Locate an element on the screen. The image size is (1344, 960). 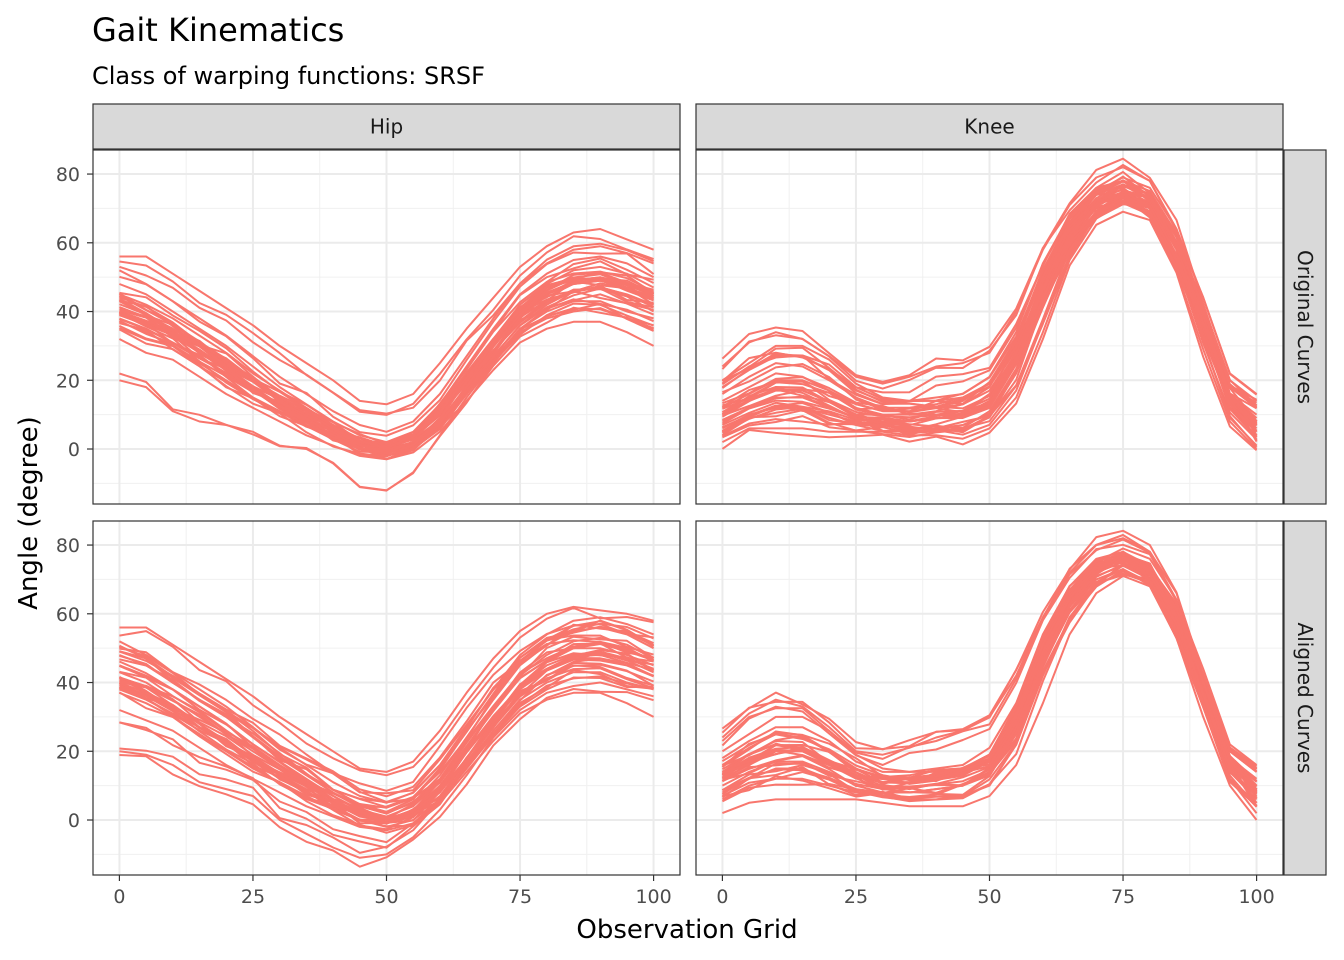
facet-strip-aligned-curves is located at coordinates (1305, 698).